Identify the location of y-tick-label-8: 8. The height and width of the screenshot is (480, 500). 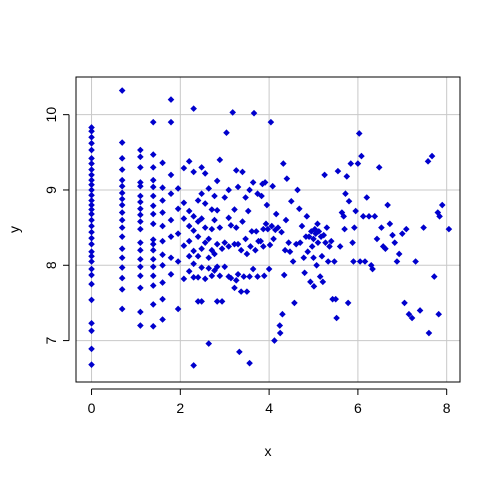
(51, 265).